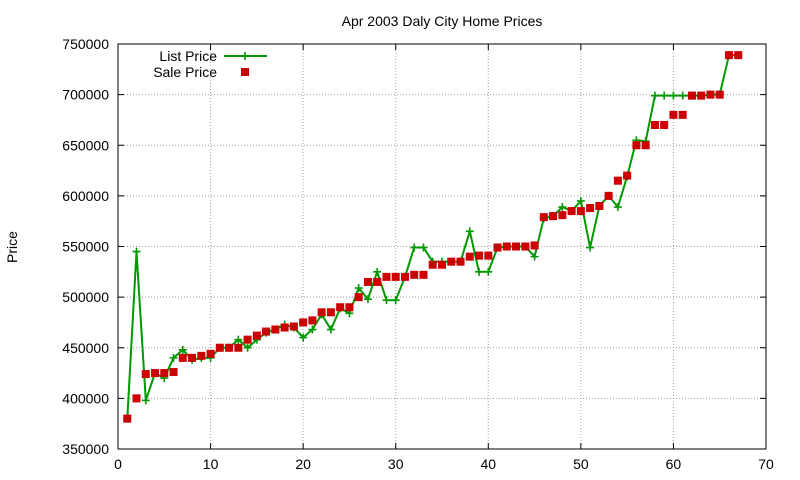 The height and width of the screenshot is (480, 800). Describe the element at coordinates (85, 398) in the screenshot. I see `y-tick-label: 400000` at that location.